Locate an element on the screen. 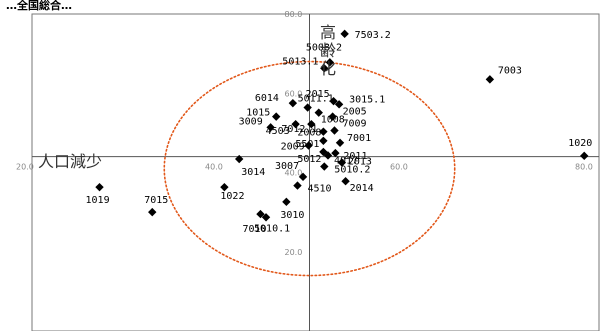 Image resolution: width=612 pixels, height=331 pixels. y-axis-label-char-2: 化 is located at coordinates (328, 68).